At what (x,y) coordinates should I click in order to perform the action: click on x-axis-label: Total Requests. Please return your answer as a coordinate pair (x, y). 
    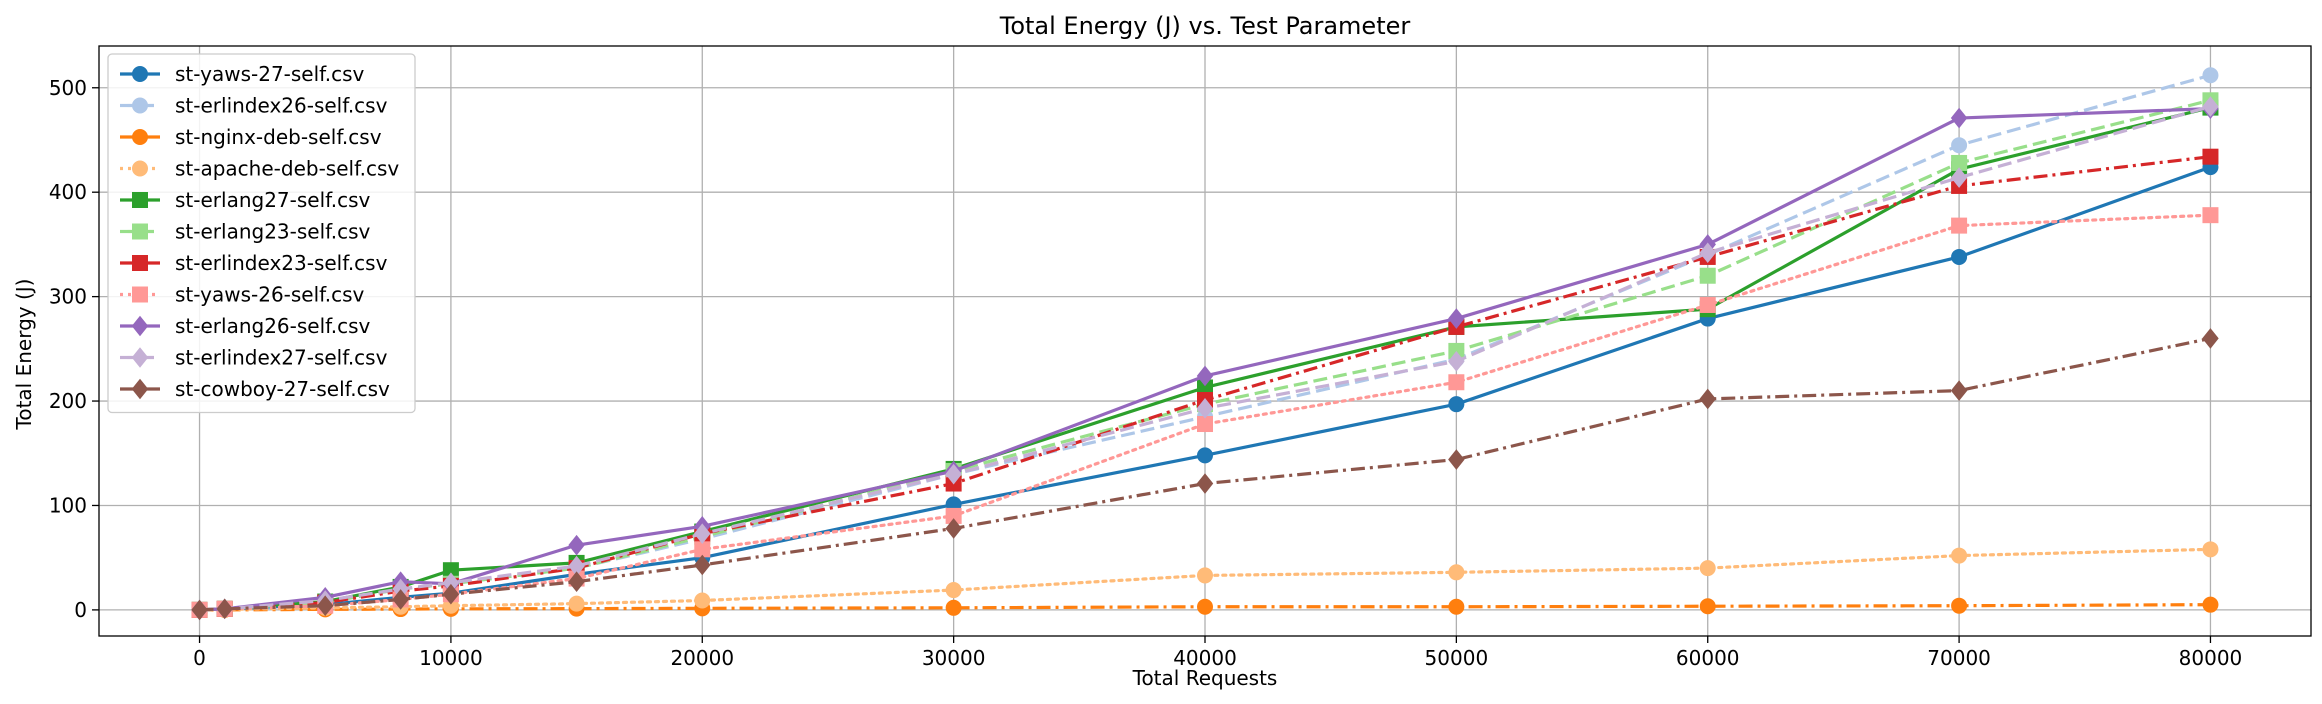
    Looking at the image, I should click on (1205, 678).